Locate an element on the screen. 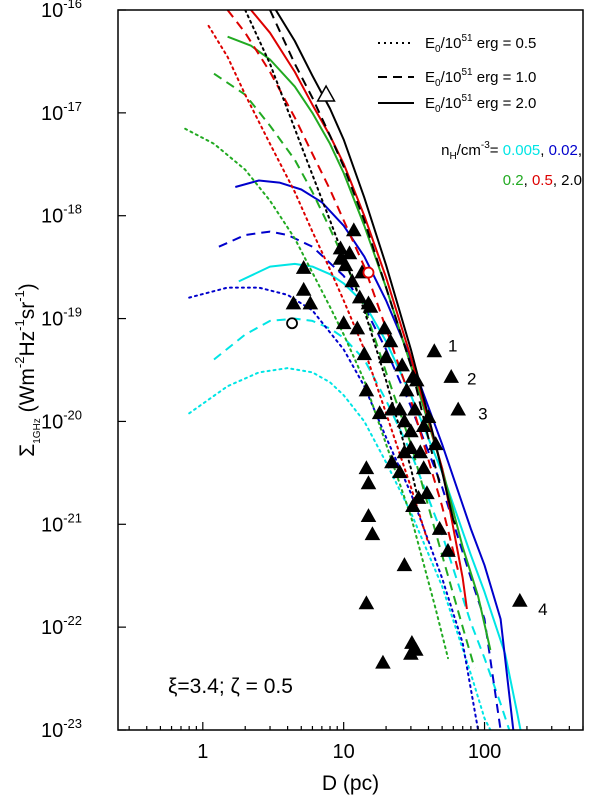 The image size is (598, 811). y-tick-label-5: 10-21 is located at coordinates (61, 523).